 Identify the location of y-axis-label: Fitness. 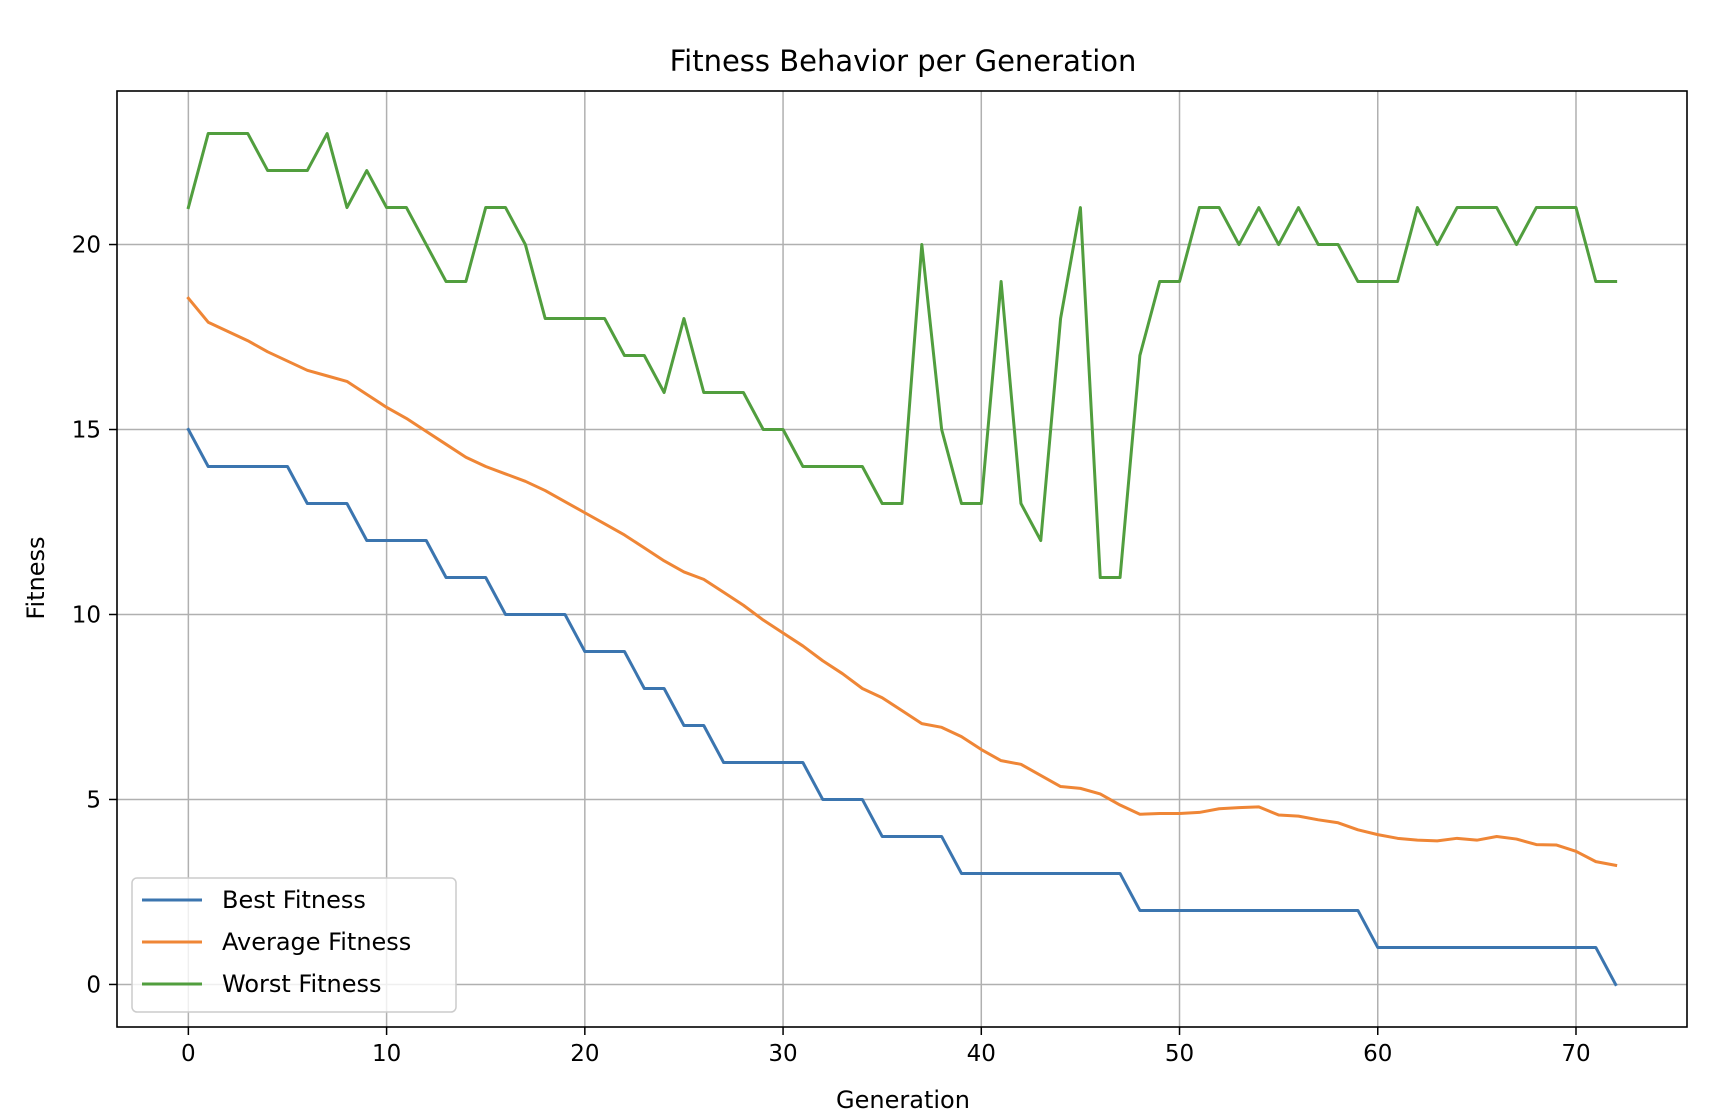
(36, 577).